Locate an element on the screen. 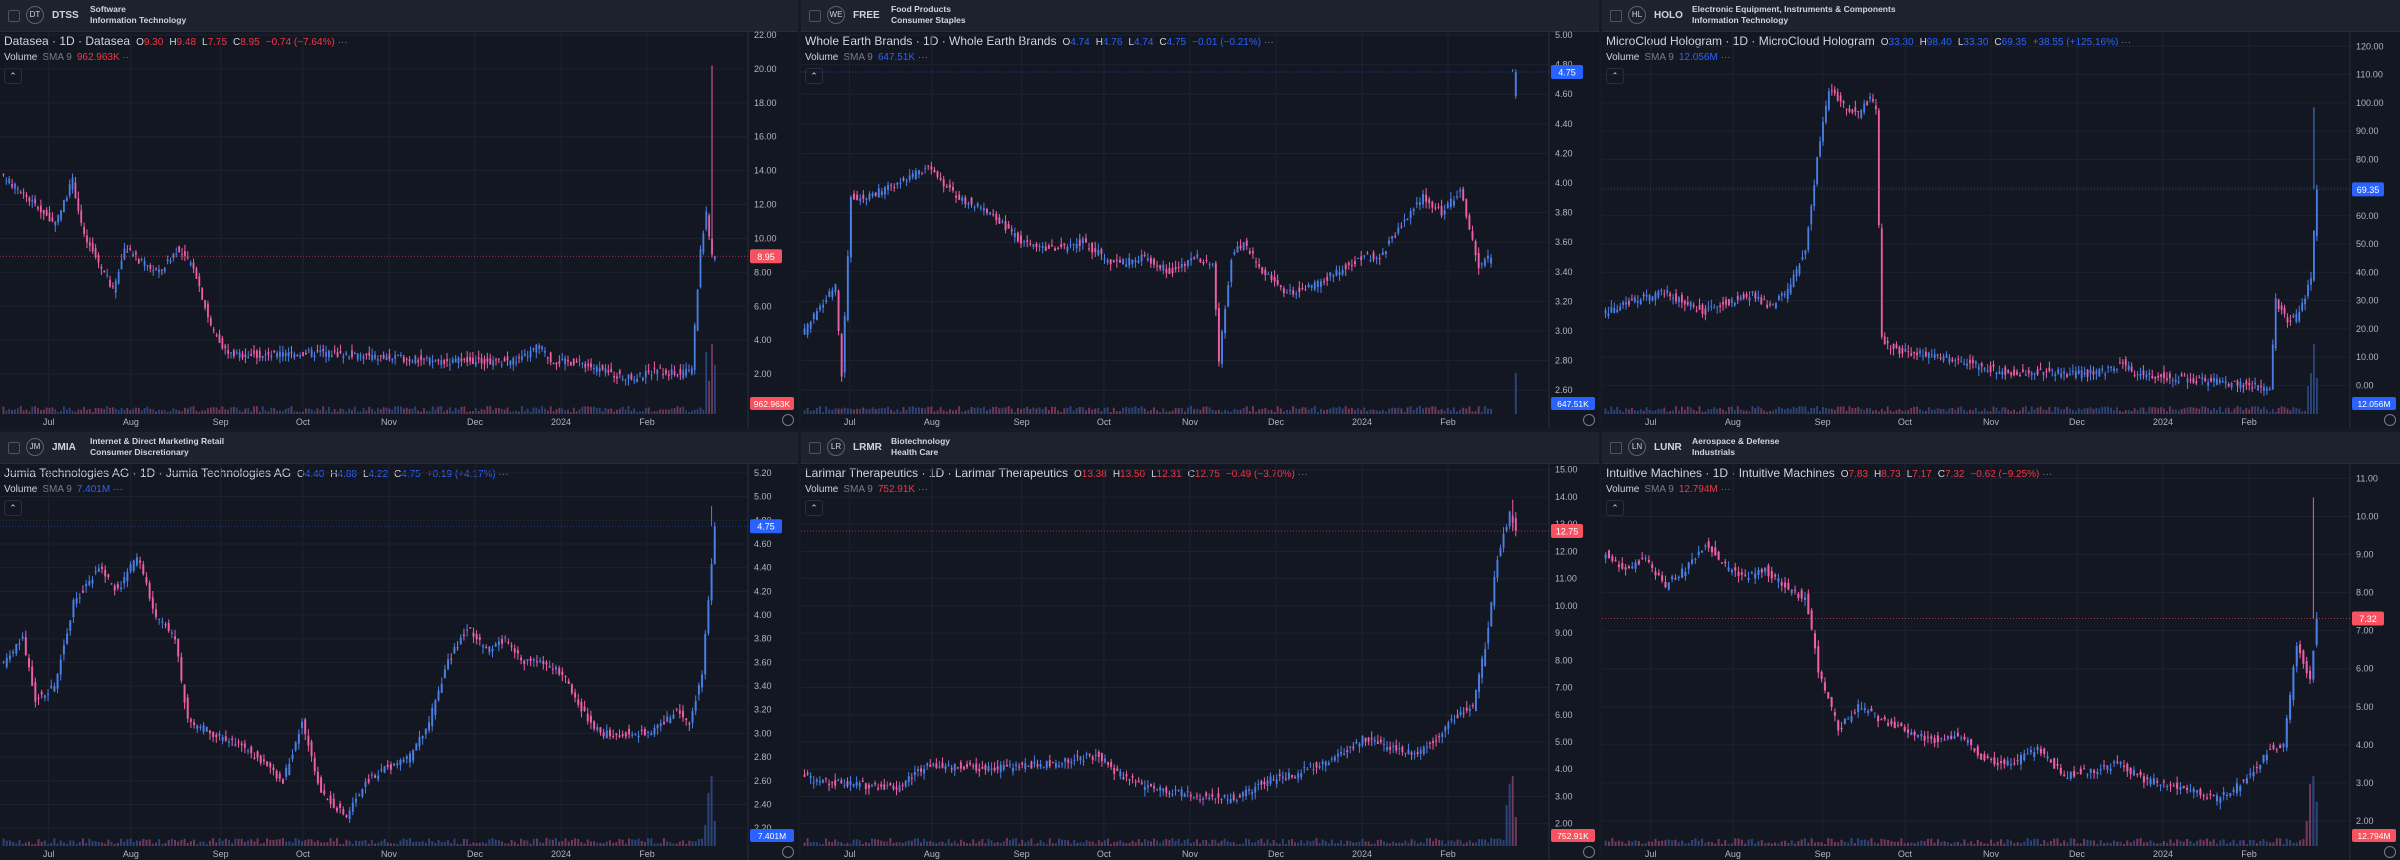 This screenshot has height=860, width=2400. ticker-symbol: DTSS is located at coordinates (65, 15).